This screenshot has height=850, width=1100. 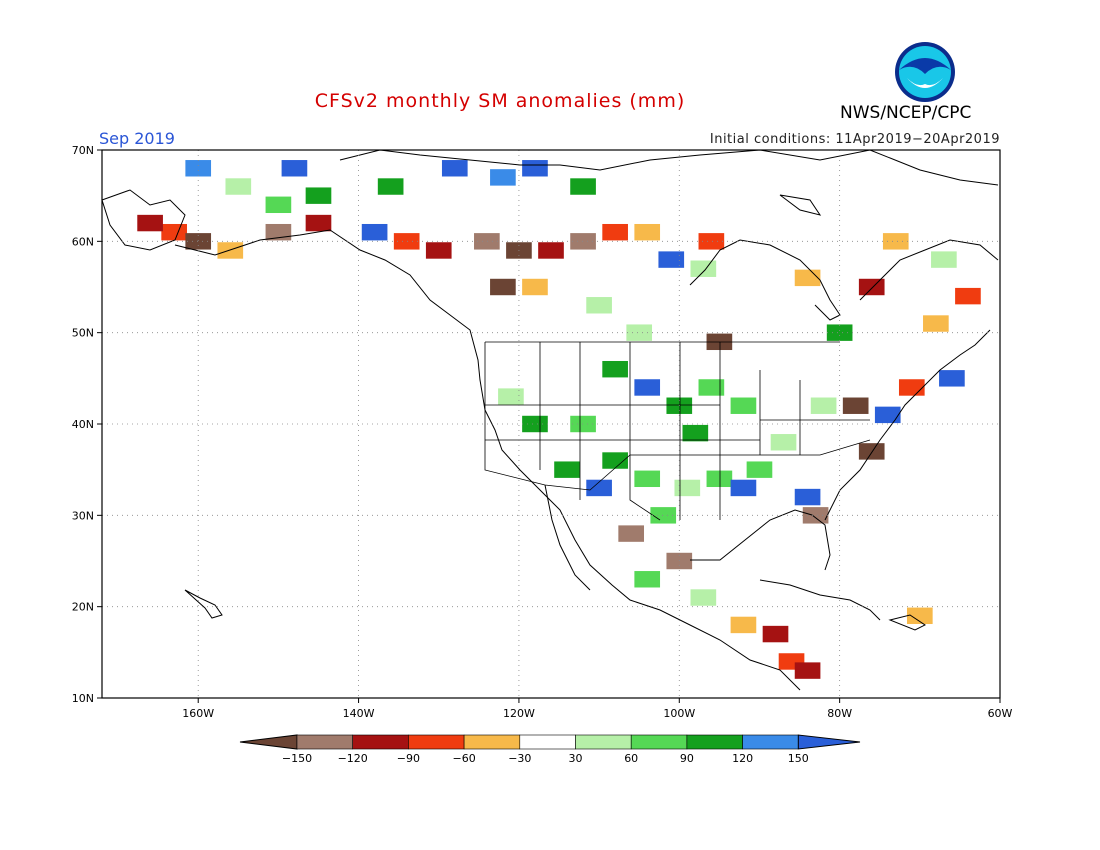 What do you see at coordinates (83, 424) in the screenshot?
I see `lat-tick-label: 40N` at bounding box center [83, 424].